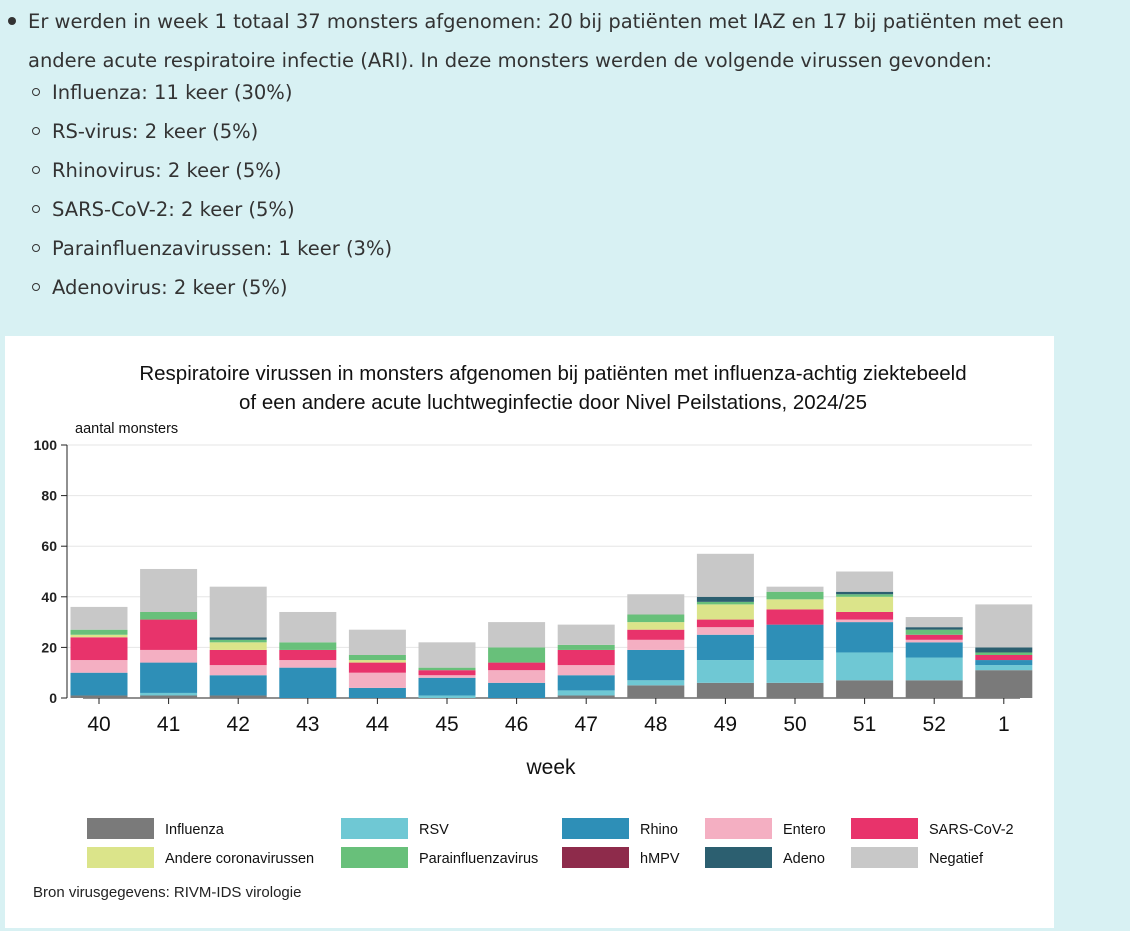  Describe the element at coordinates (239, 859) in the screenshot. I see `legend-label: Andere coronavirussen` at that location.